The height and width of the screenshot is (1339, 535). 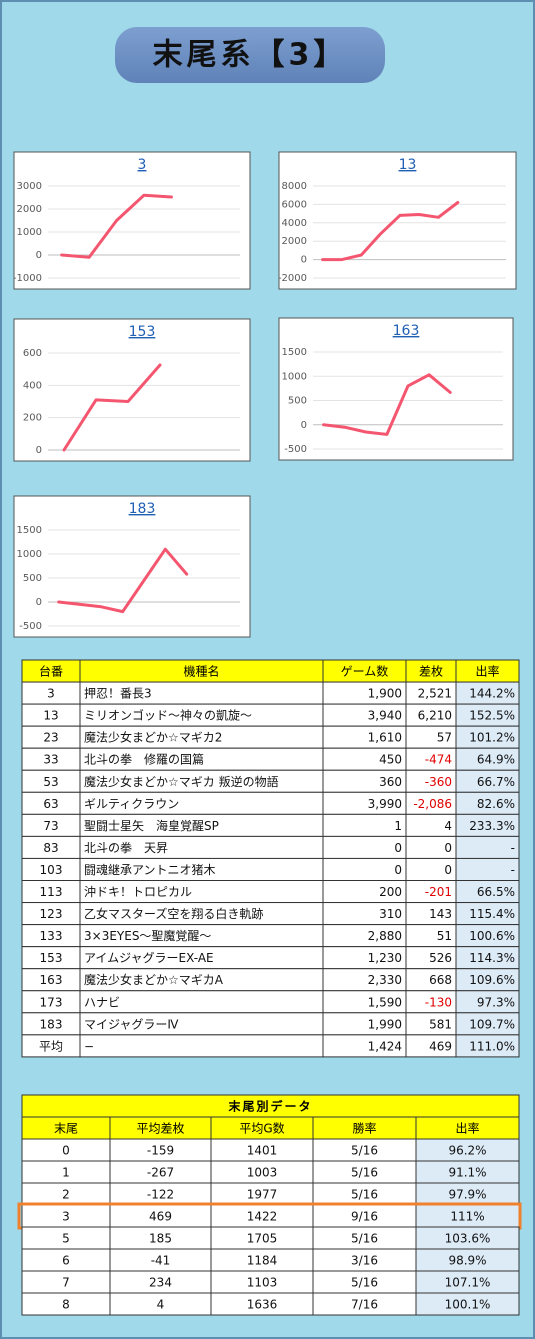 What do you see at coordinates (147, 935) in the screenshot?
I see `cell-text: 3×3EYES～聖魔覚醒～` at bounding box center [147, 935].